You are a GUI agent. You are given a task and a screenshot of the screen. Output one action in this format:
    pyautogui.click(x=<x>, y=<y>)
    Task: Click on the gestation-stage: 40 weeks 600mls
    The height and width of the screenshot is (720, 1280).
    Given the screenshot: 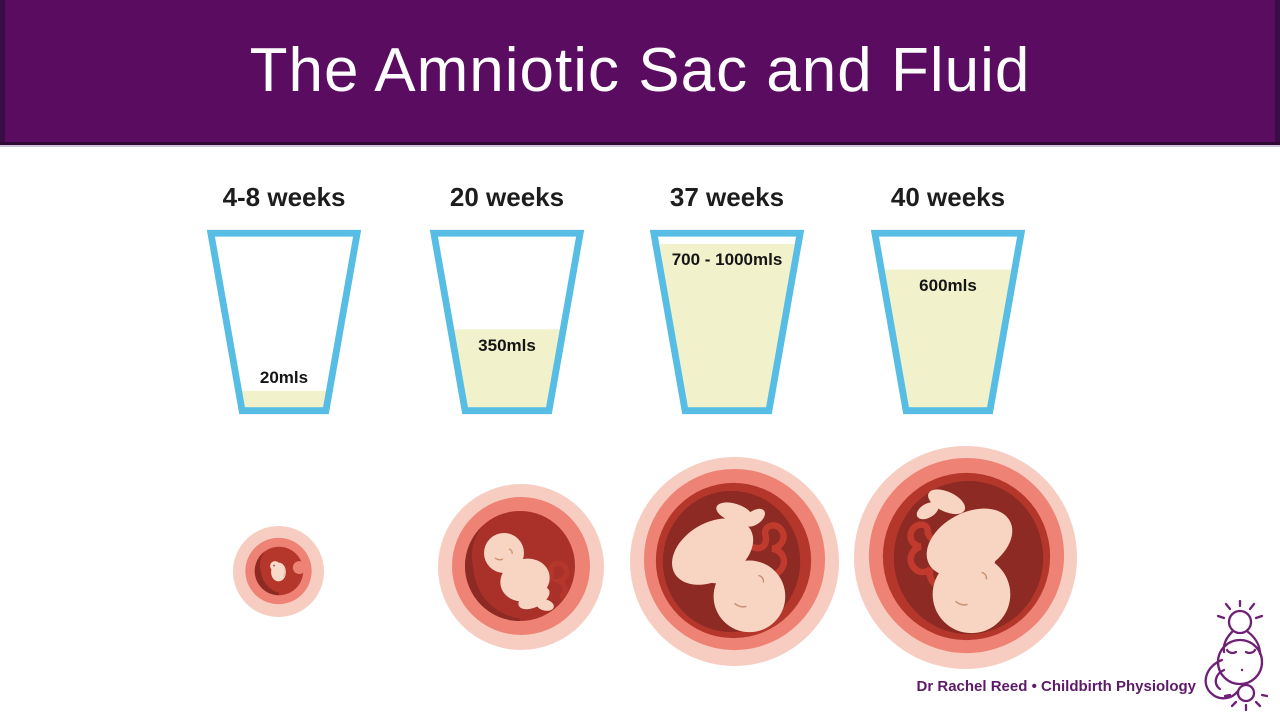 What is the action you would take?
    pyautogui.click(x=948, y=313)
    